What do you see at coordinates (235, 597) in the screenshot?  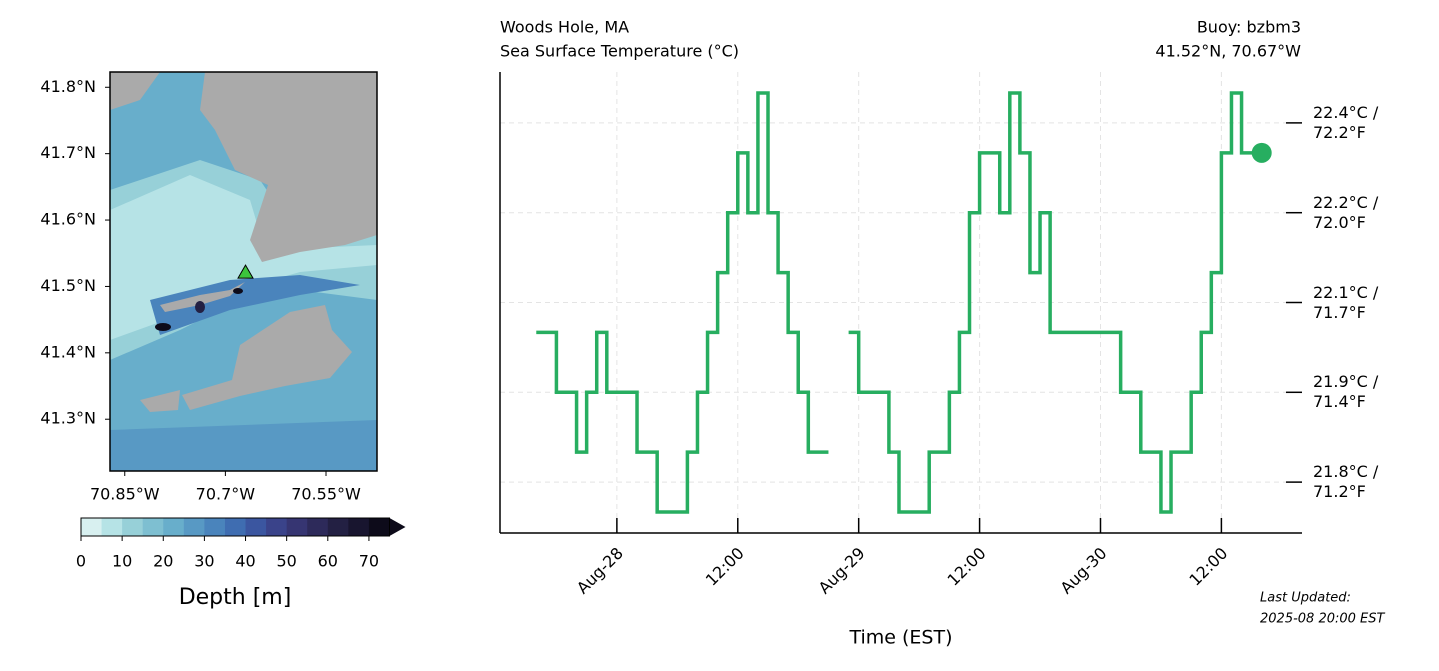 I see `colorbar-label: Depth [m]` at bounding box center [235, 597].